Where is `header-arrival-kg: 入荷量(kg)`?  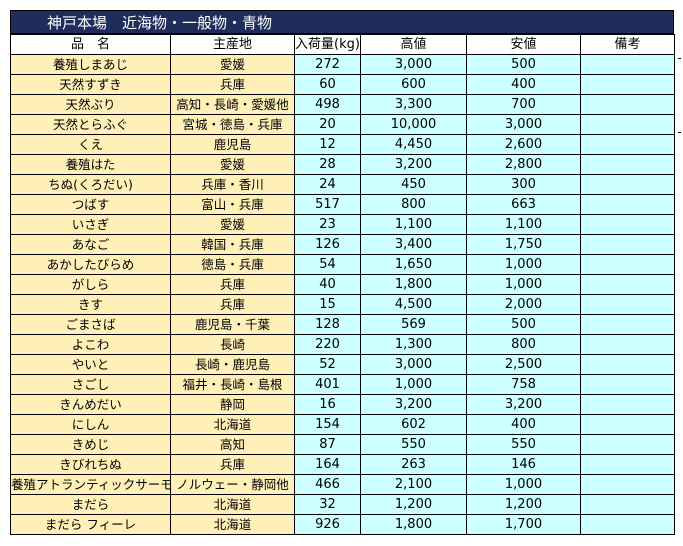 header-arrival-kg: 入荷量(kg) is located at coordinates (327, 44).